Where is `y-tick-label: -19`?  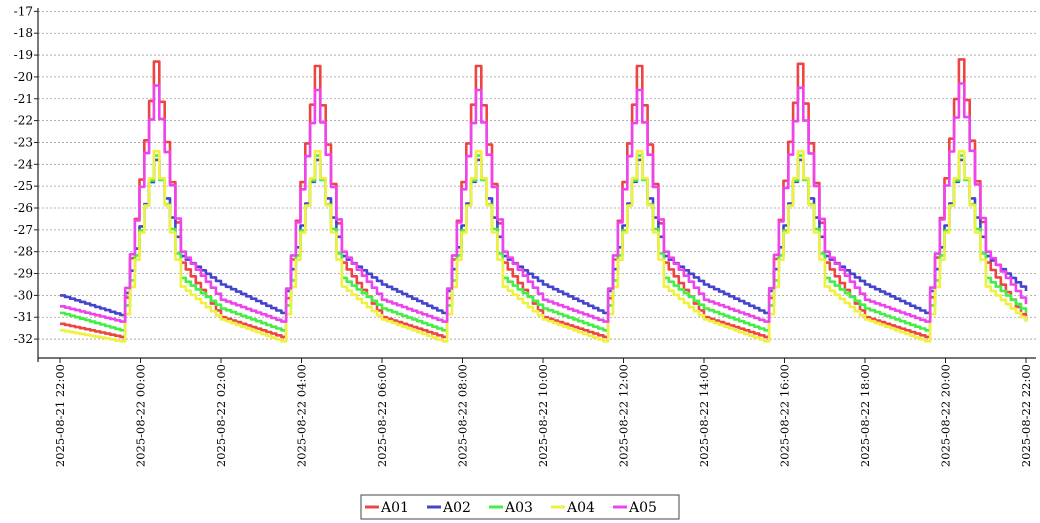 y-tick-label: -19 is located at coordinates (23, 55).